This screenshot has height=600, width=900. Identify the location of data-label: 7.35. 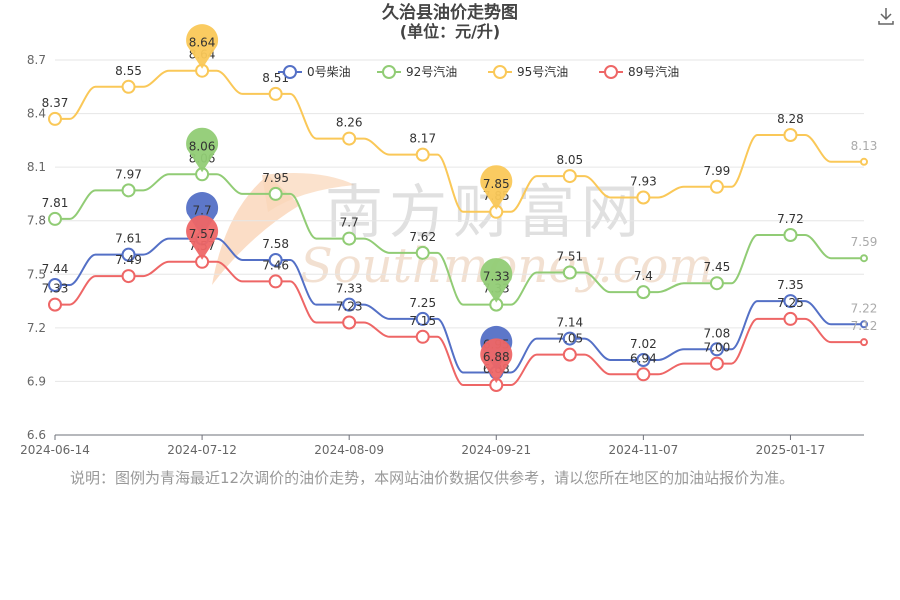
(790, 285).